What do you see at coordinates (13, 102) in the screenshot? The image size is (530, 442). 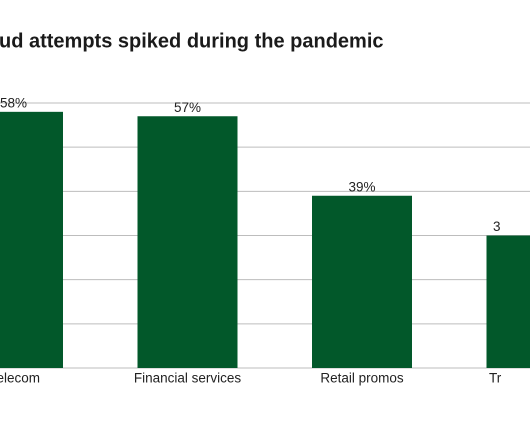 I see `value-label: 58%` at bounding box center [13, 102].